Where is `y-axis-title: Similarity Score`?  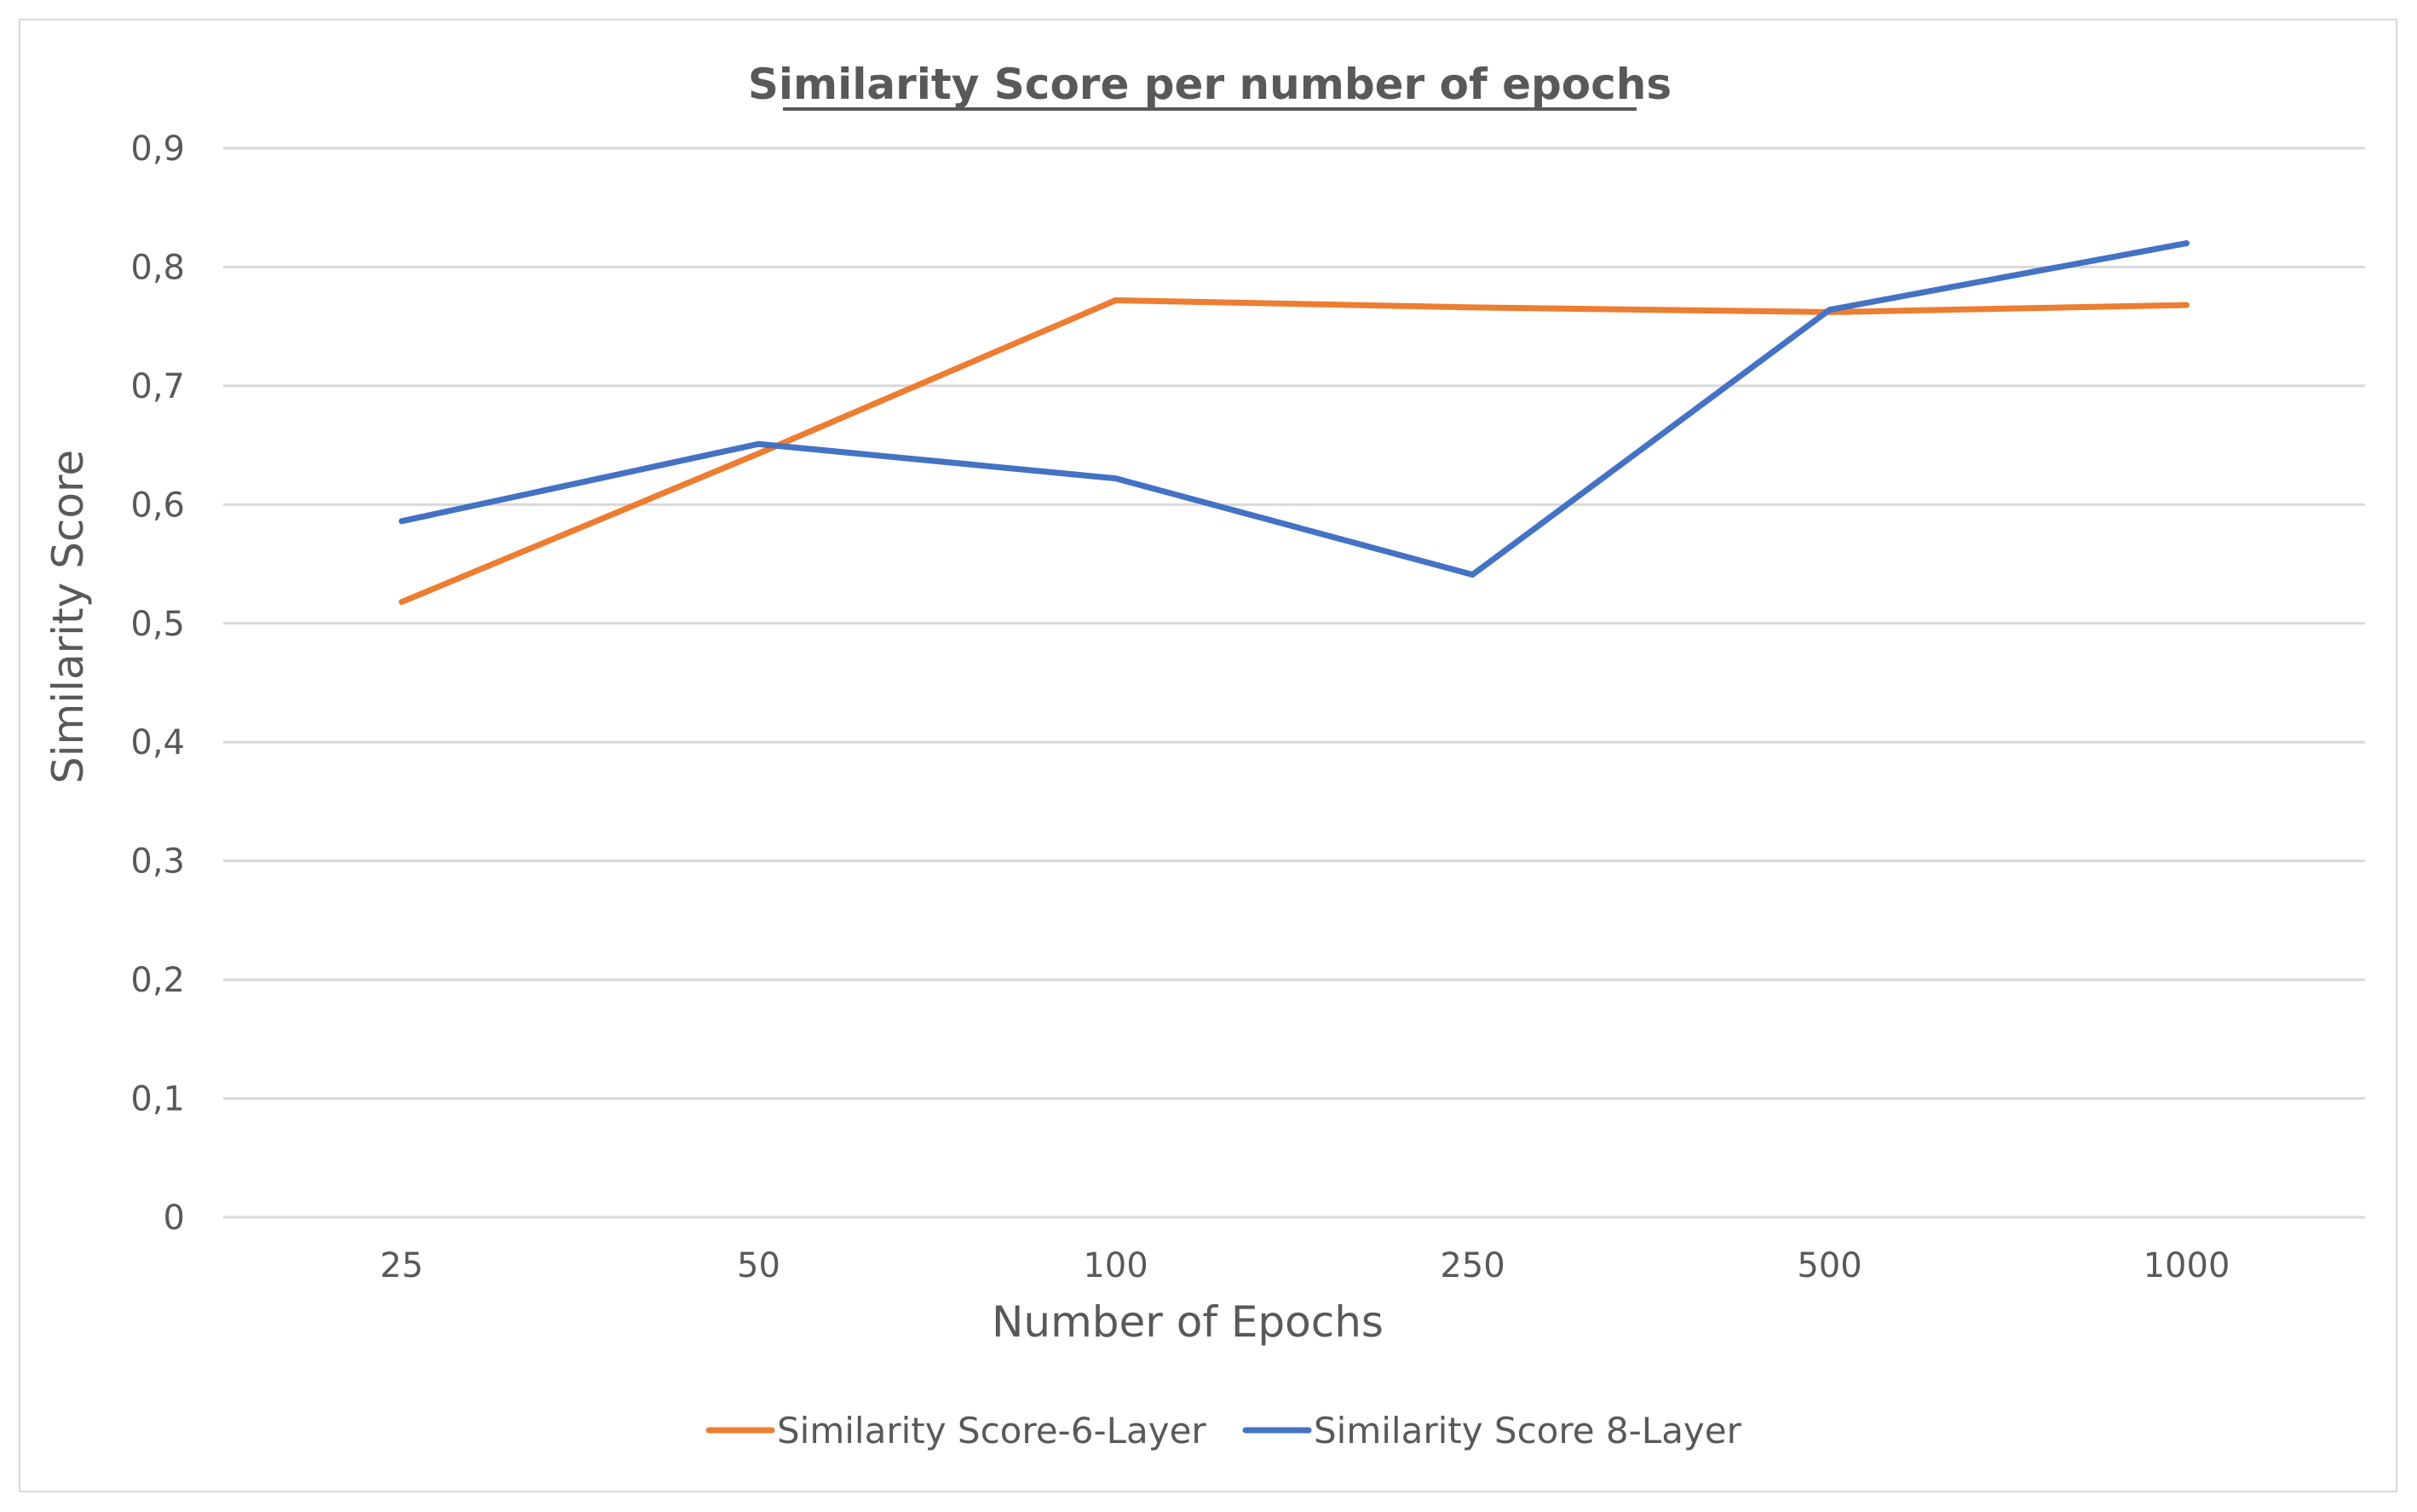
y-axis-title: Similarity Score is located at coordinates (68, 617).